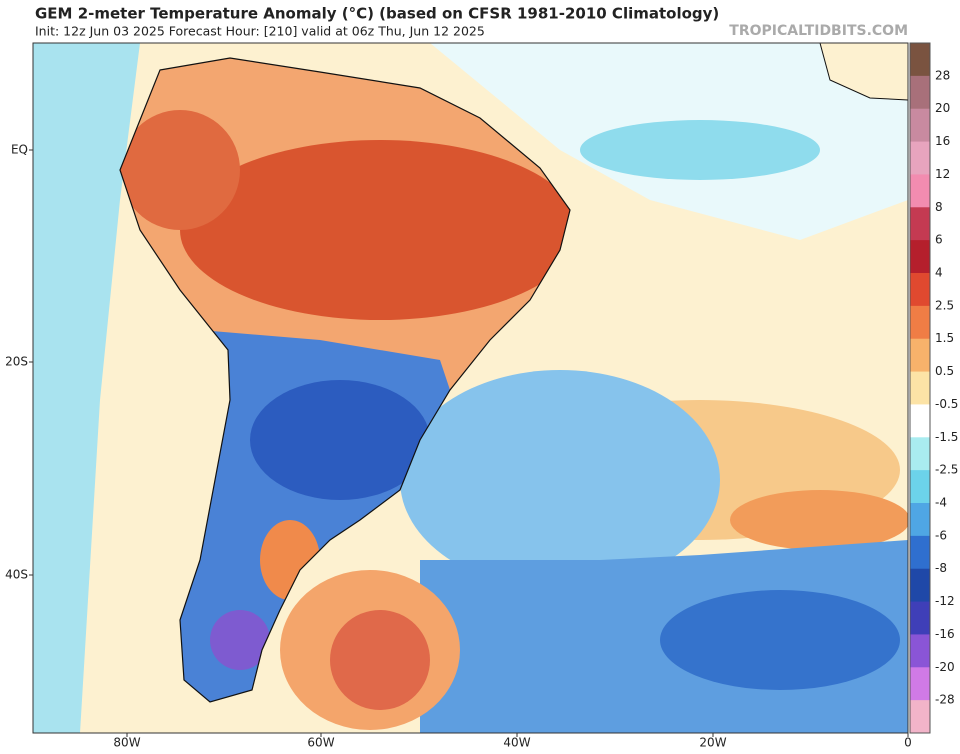 The height and width of the screenshot is (754, 960). I want to click on colorbar-label: 28, so click(942, 75).